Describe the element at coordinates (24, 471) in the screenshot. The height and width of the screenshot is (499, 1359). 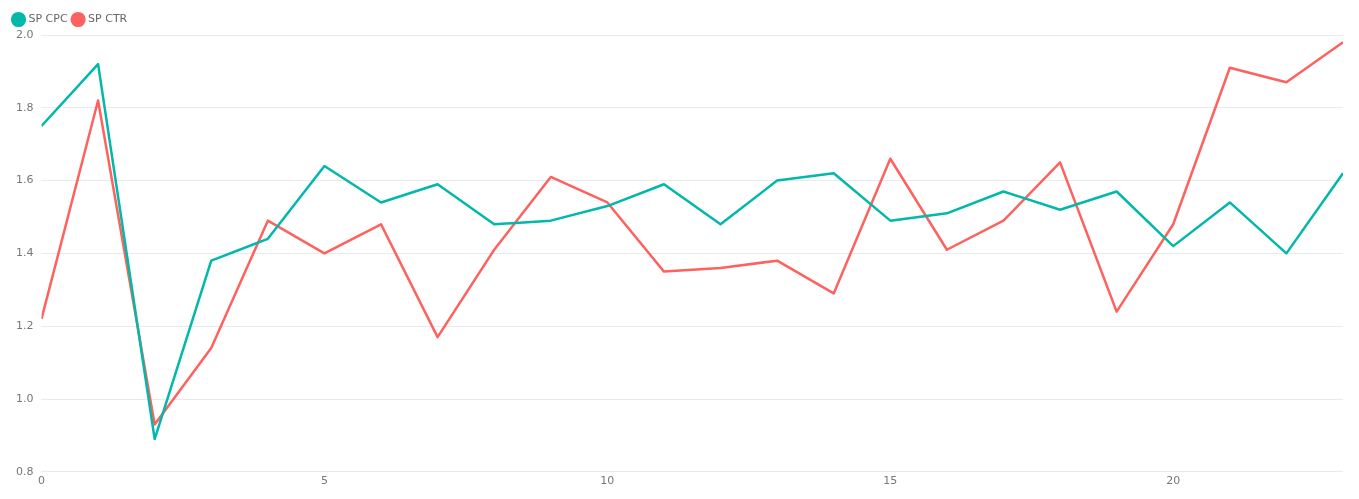
I see `y-tick-label: 0.8` at that location.